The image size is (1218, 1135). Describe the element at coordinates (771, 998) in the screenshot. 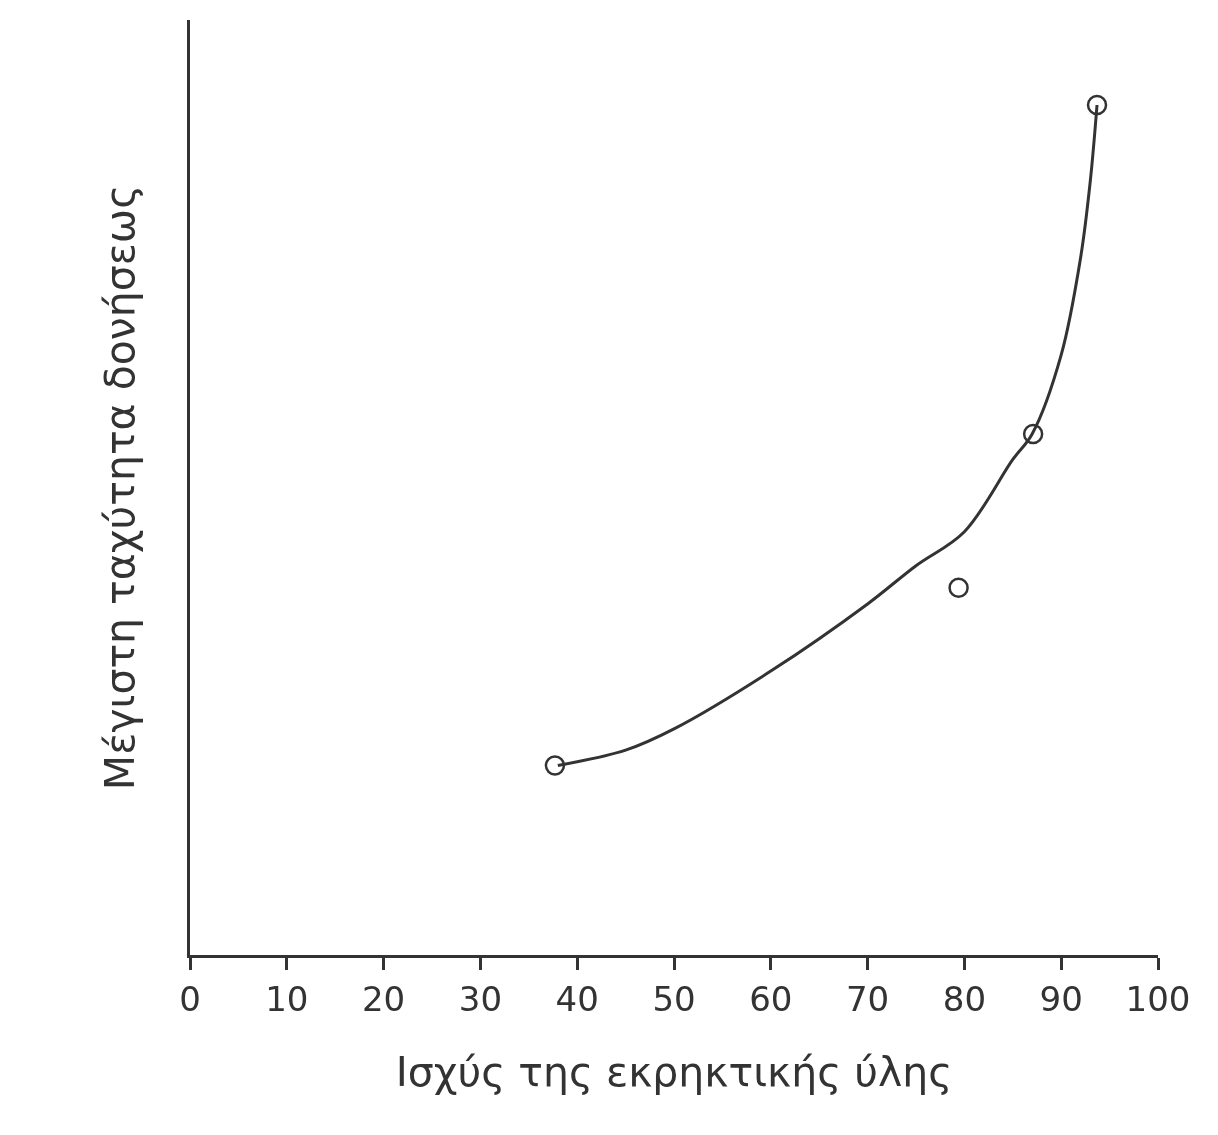

I see `x-tick-label: 60` at that location.